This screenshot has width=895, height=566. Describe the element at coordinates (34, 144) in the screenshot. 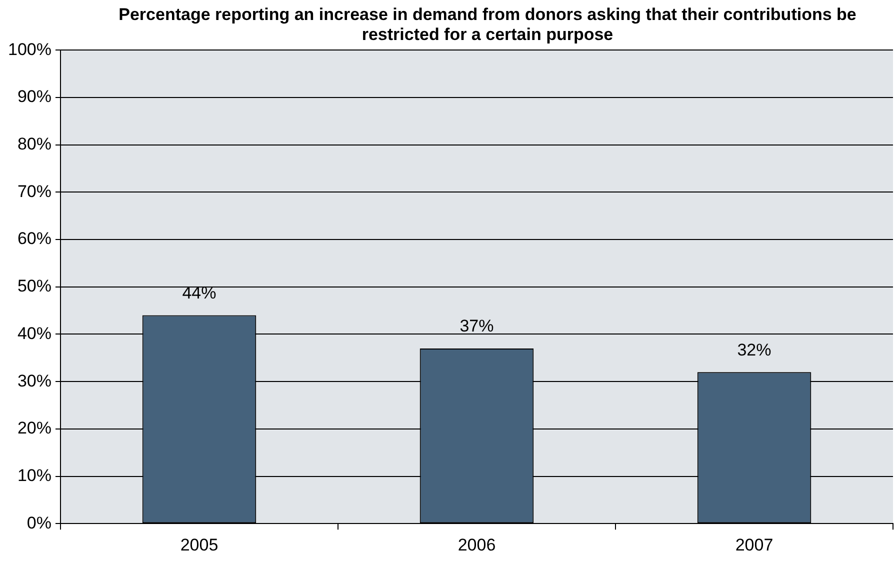

I see `y-tick-label: 80%` at that location.